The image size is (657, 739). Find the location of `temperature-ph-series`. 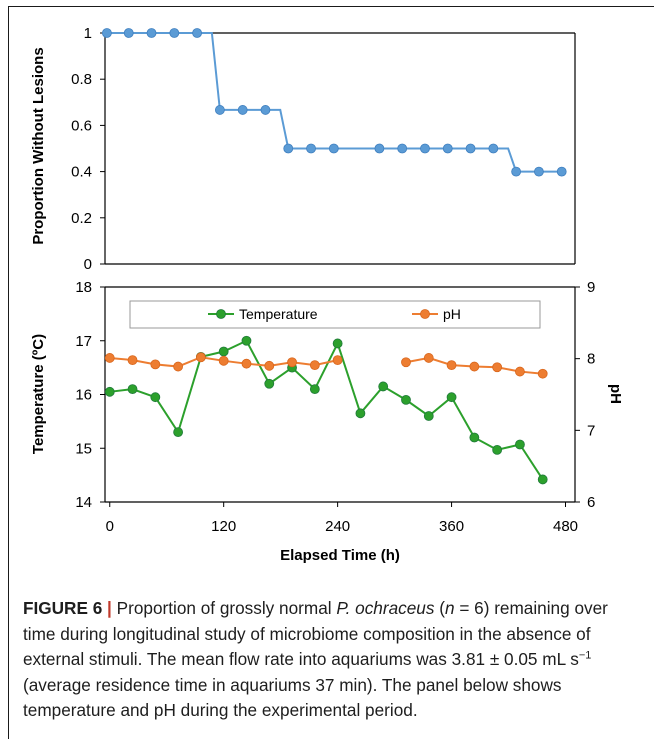

temperature-ph-series is located at coordinates (326, 410).